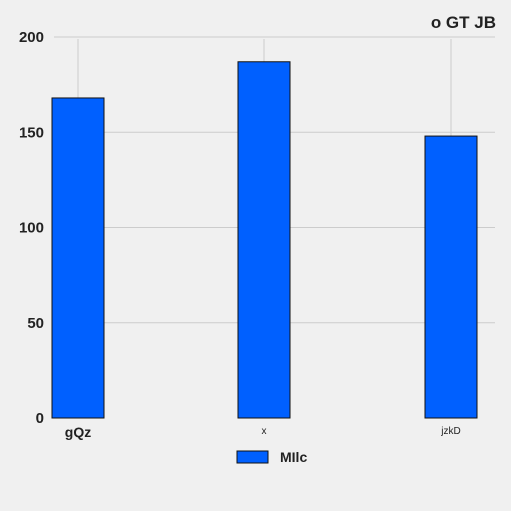  I want to click on y-tick-label: 200, so click(31, 37).